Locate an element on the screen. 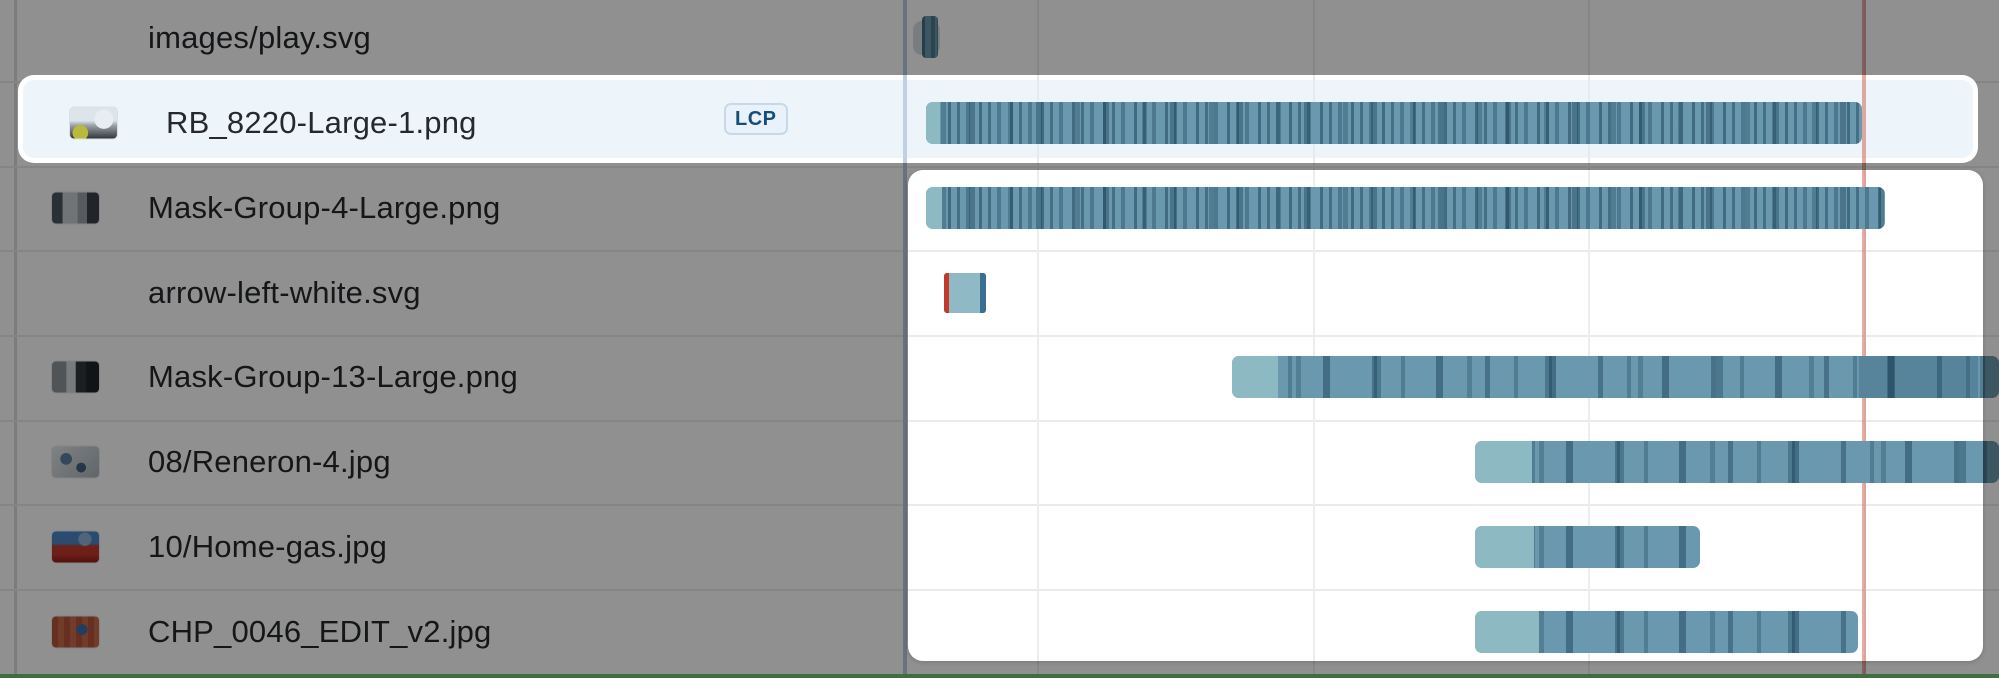 Image resolution: width=1999 pixels, height=678 pixels. network-request-row: 08/Reneron-4.jpg is located at coordinates (999, 462).